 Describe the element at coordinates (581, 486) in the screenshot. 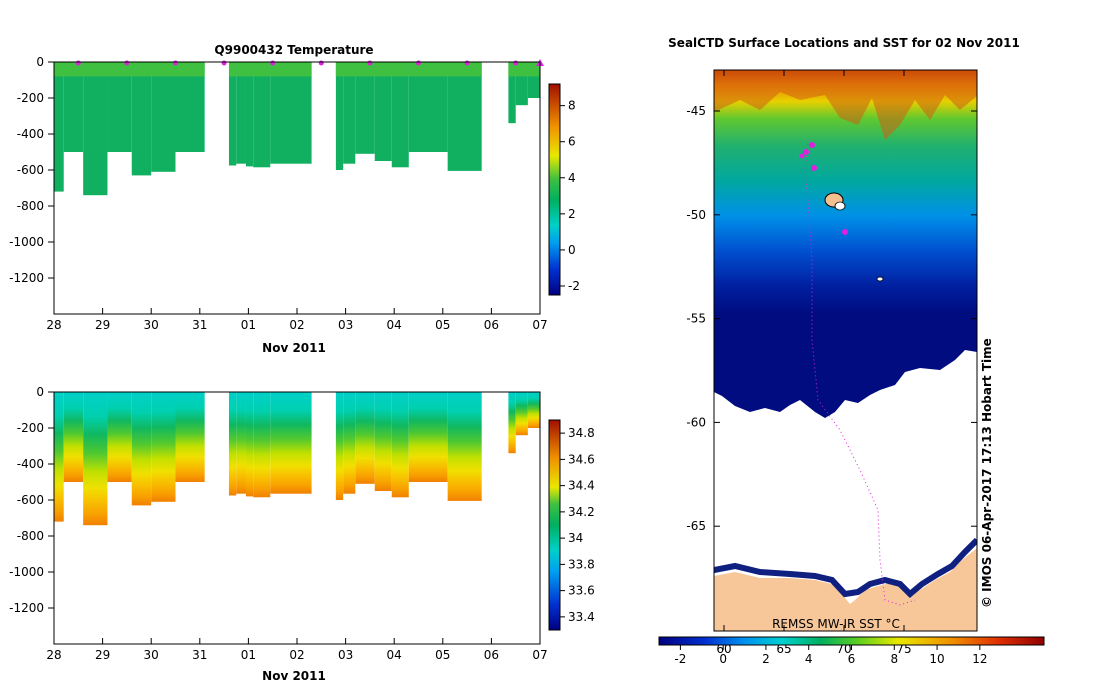

I see `colorbar-tick-label: 34.4` at that location.